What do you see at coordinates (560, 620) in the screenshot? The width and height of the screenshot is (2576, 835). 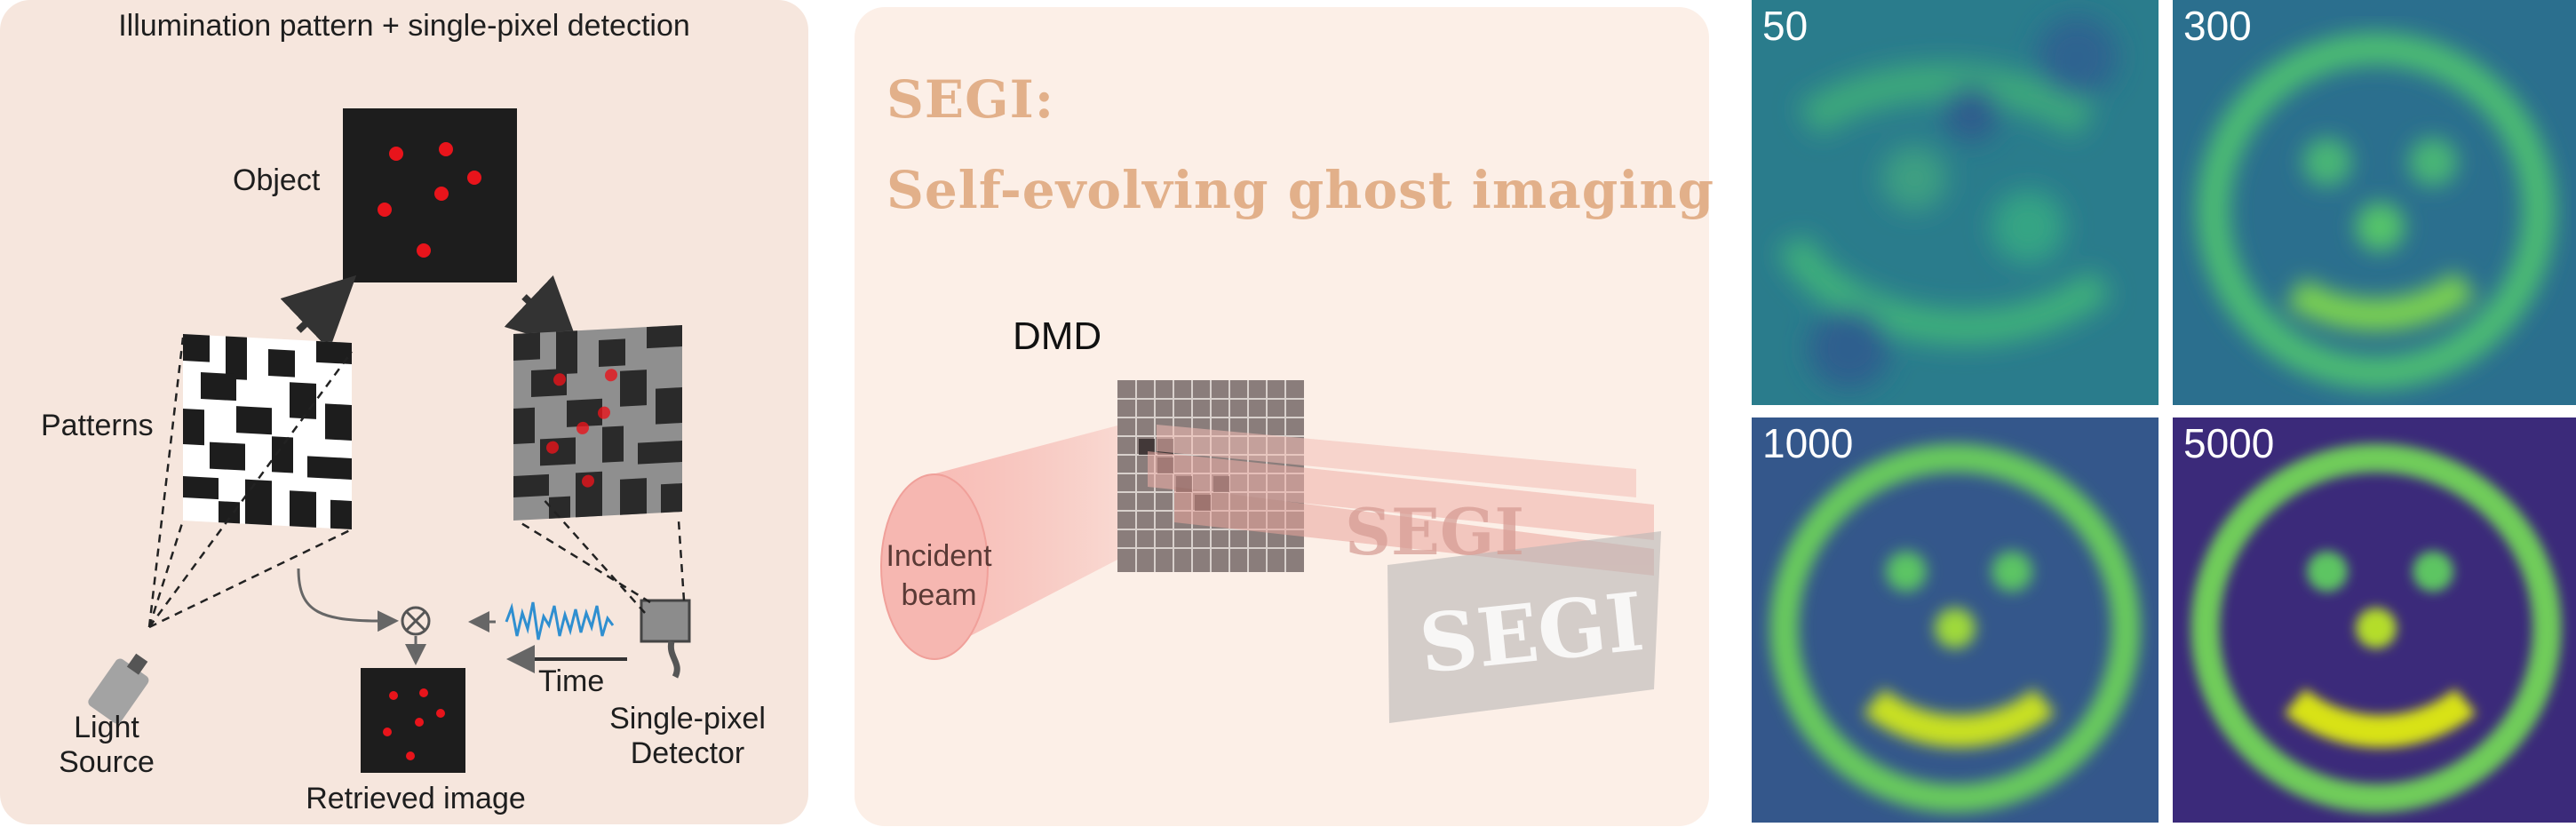 I see `detected-signal-wave` at bounding box center [560, 620].